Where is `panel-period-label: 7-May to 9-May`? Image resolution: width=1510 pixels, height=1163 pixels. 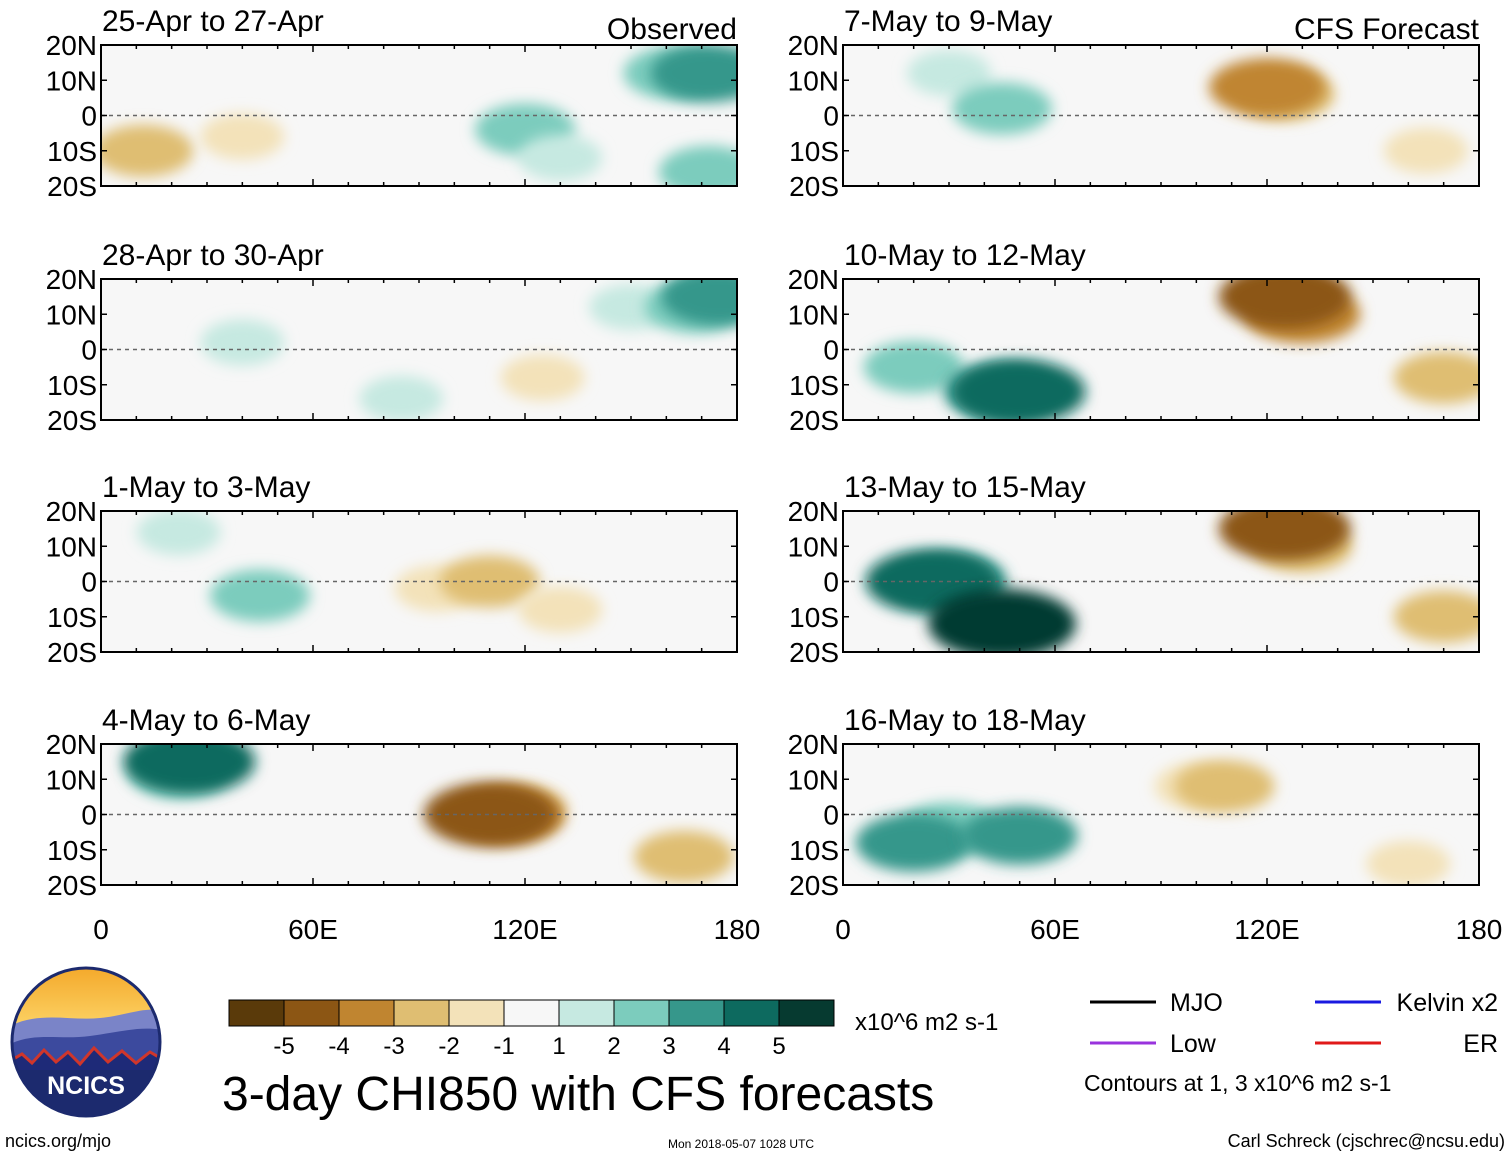 panel-period-label: 7-May to 9-May is located at coordinates (948, 21).